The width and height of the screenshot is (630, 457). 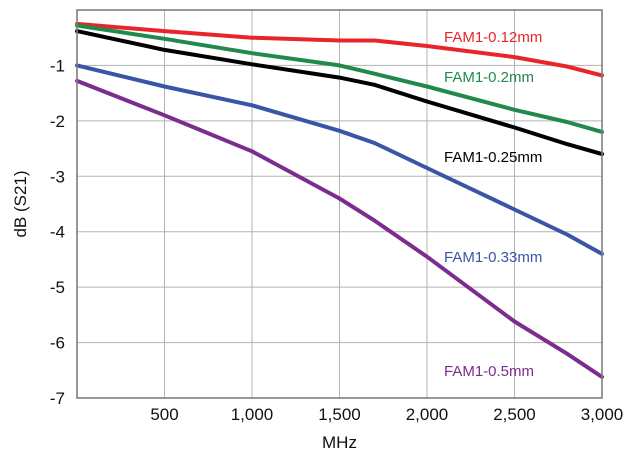 What do you see at coordinates (489, 77) in the screenshot?
I see `series-label-1: FAM1-0.2mm` at bounding box center [489, 77].